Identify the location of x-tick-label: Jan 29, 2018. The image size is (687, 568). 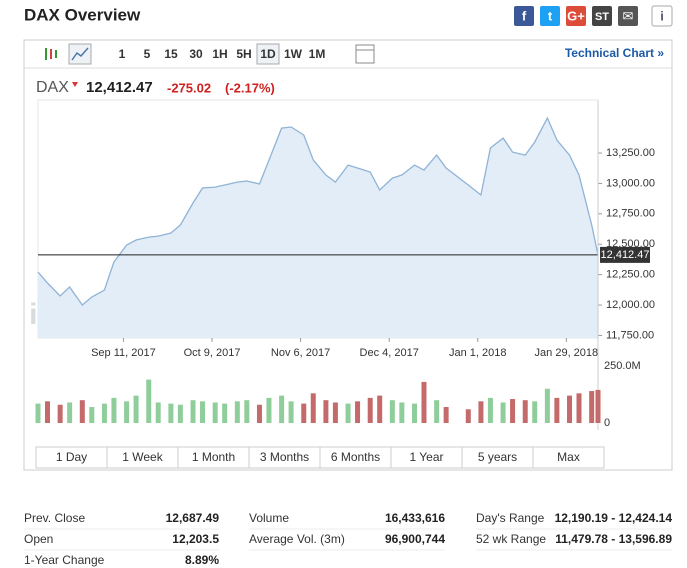
(567, 353).